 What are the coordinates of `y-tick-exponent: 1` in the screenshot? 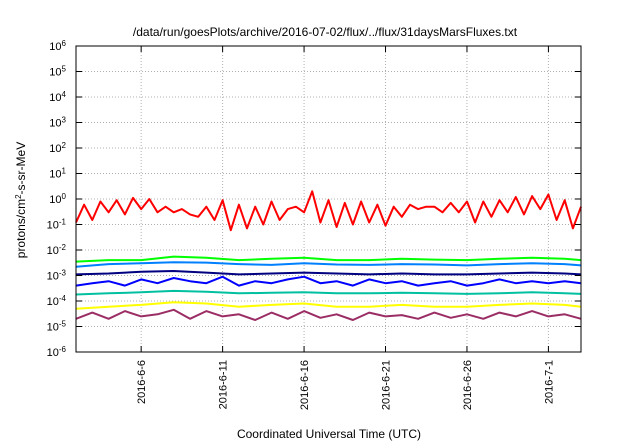 It's located at (64, 170).